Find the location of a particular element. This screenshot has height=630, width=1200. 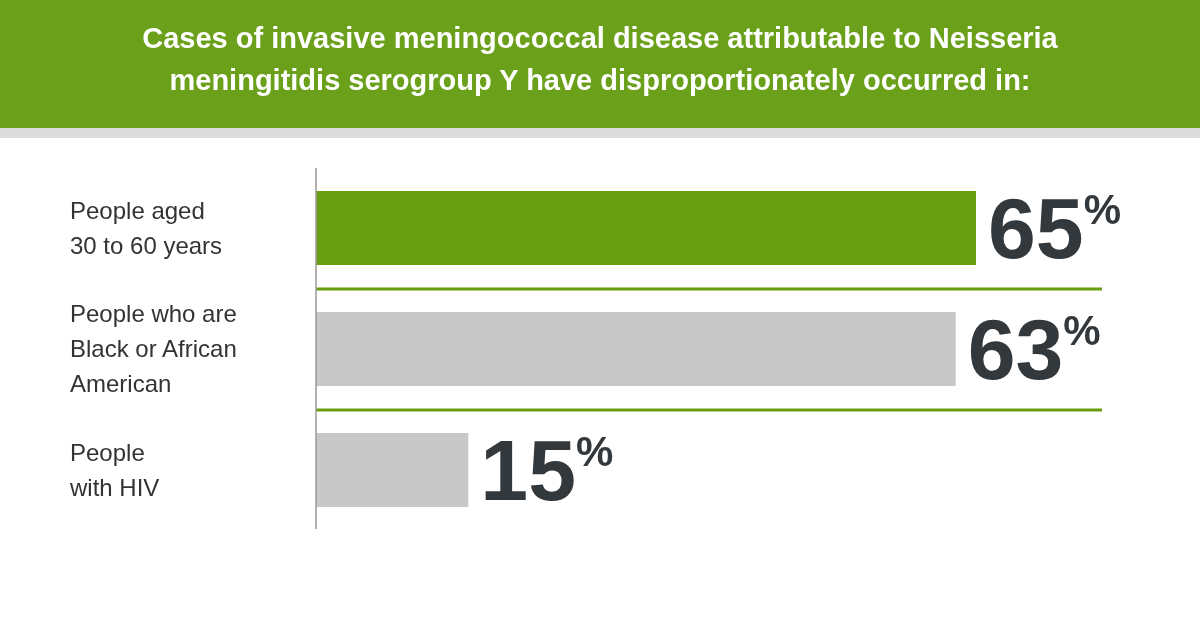

data-label: 63$^{%}$ is located at coordinates (1034, 349).